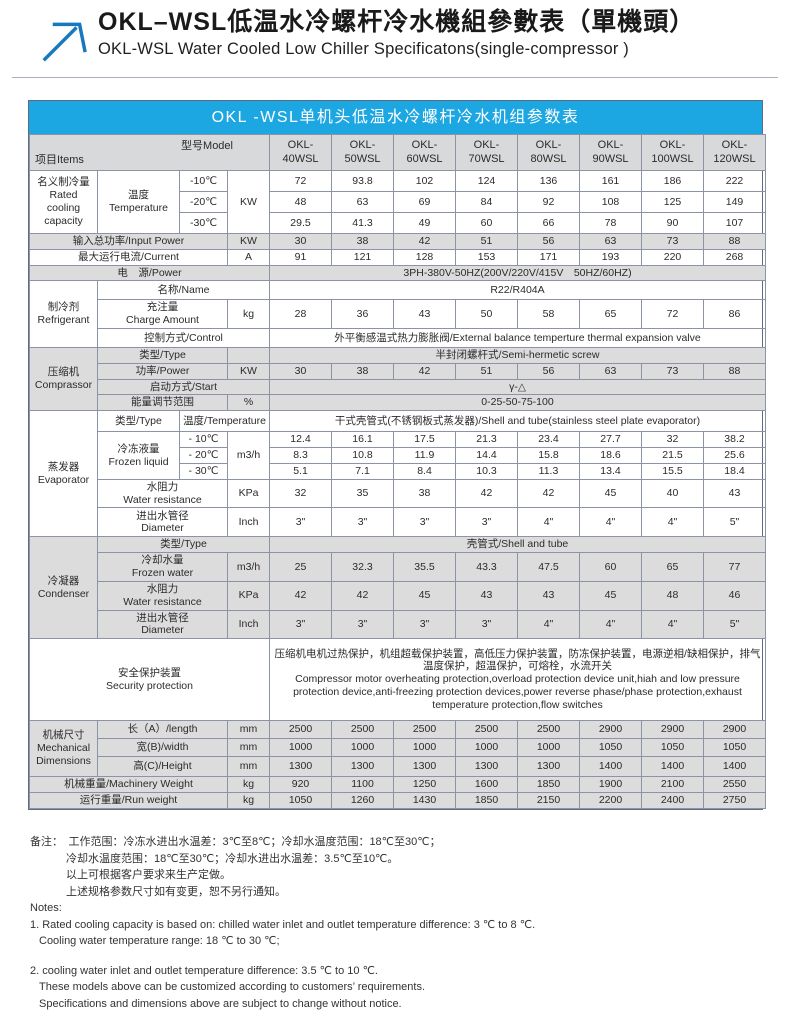 The height and width of the screenshot is (1012, 790). I want to click on dimension-length-c8: 2900, so click(610, 730).